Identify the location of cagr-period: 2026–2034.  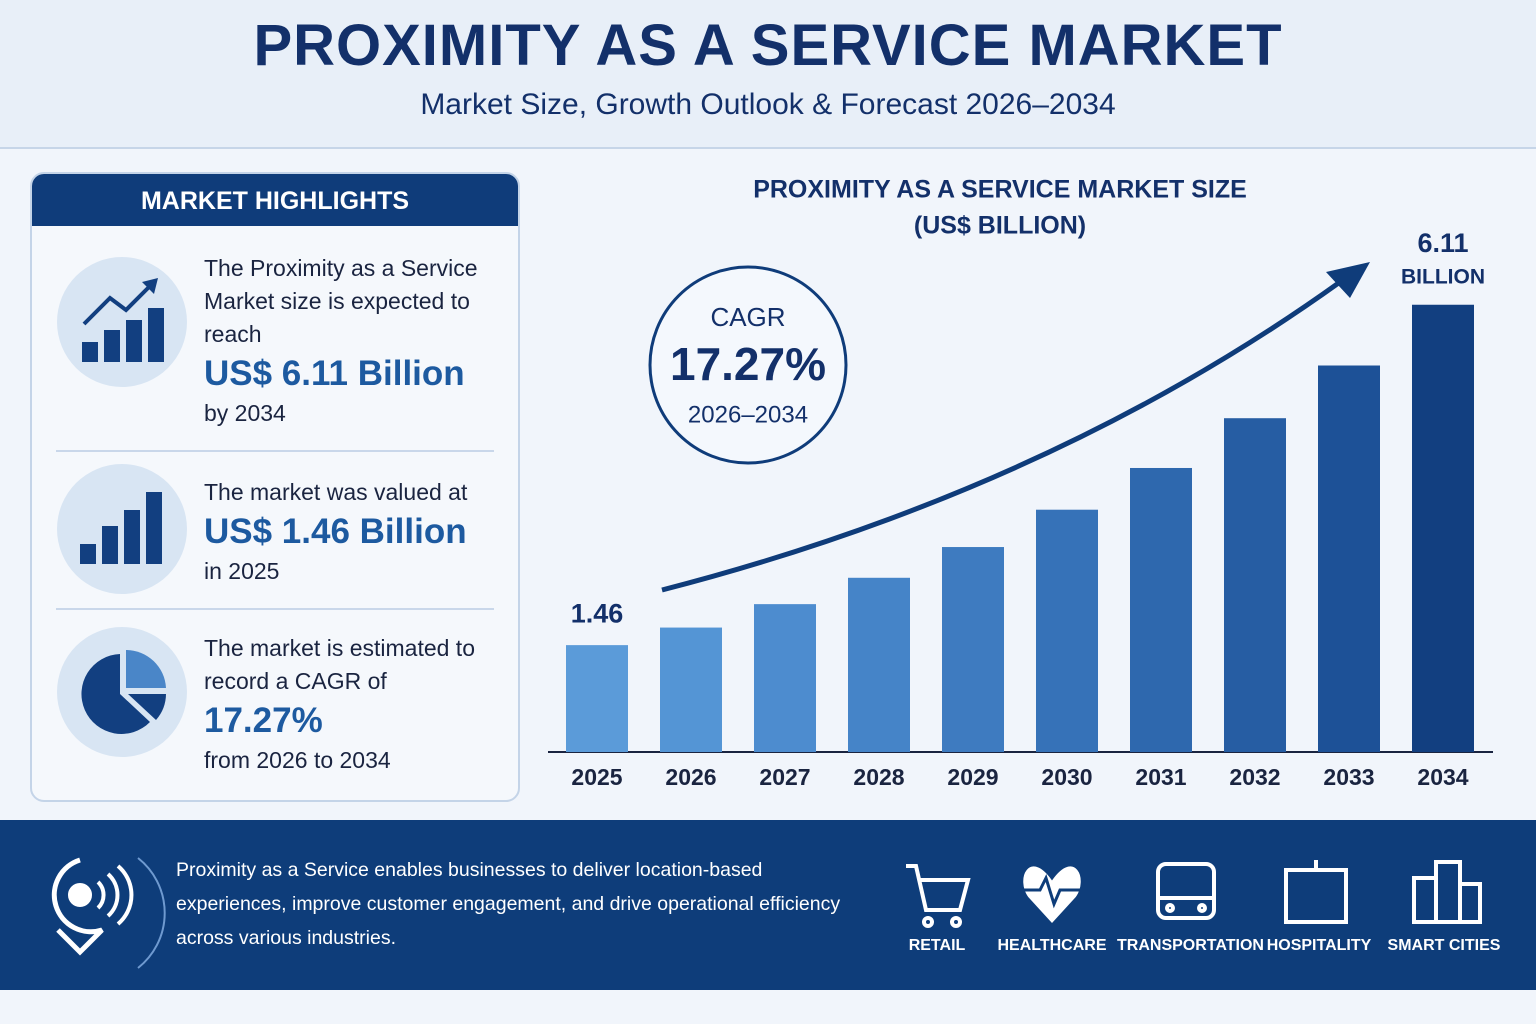
(748, 414).